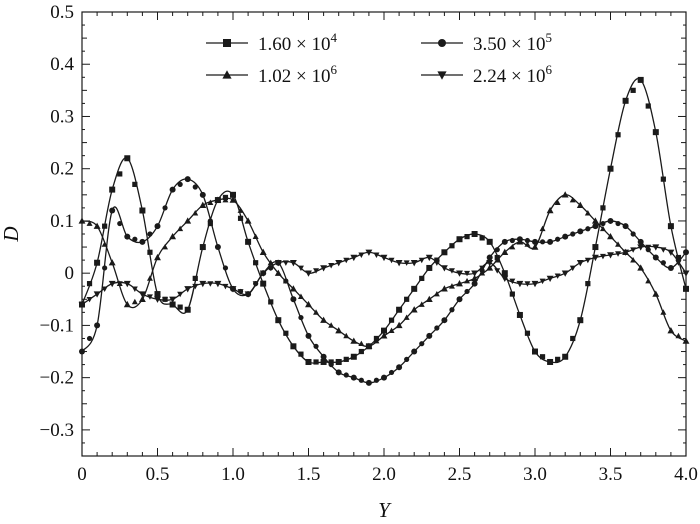 The image size is (700, 524). I want to click on legend-entry: 1.60 × 104, so click(271, 42).